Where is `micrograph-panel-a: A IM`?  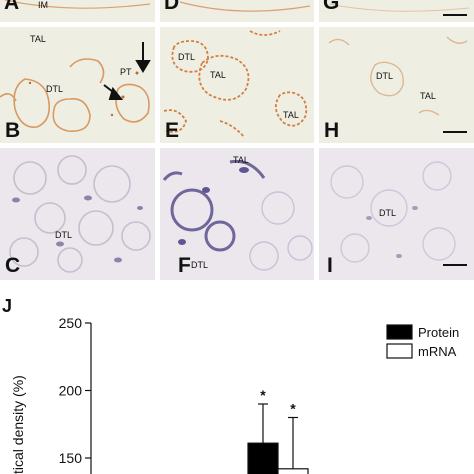 micrograph-panel-a: A IM is located at coordinates (77, 11).